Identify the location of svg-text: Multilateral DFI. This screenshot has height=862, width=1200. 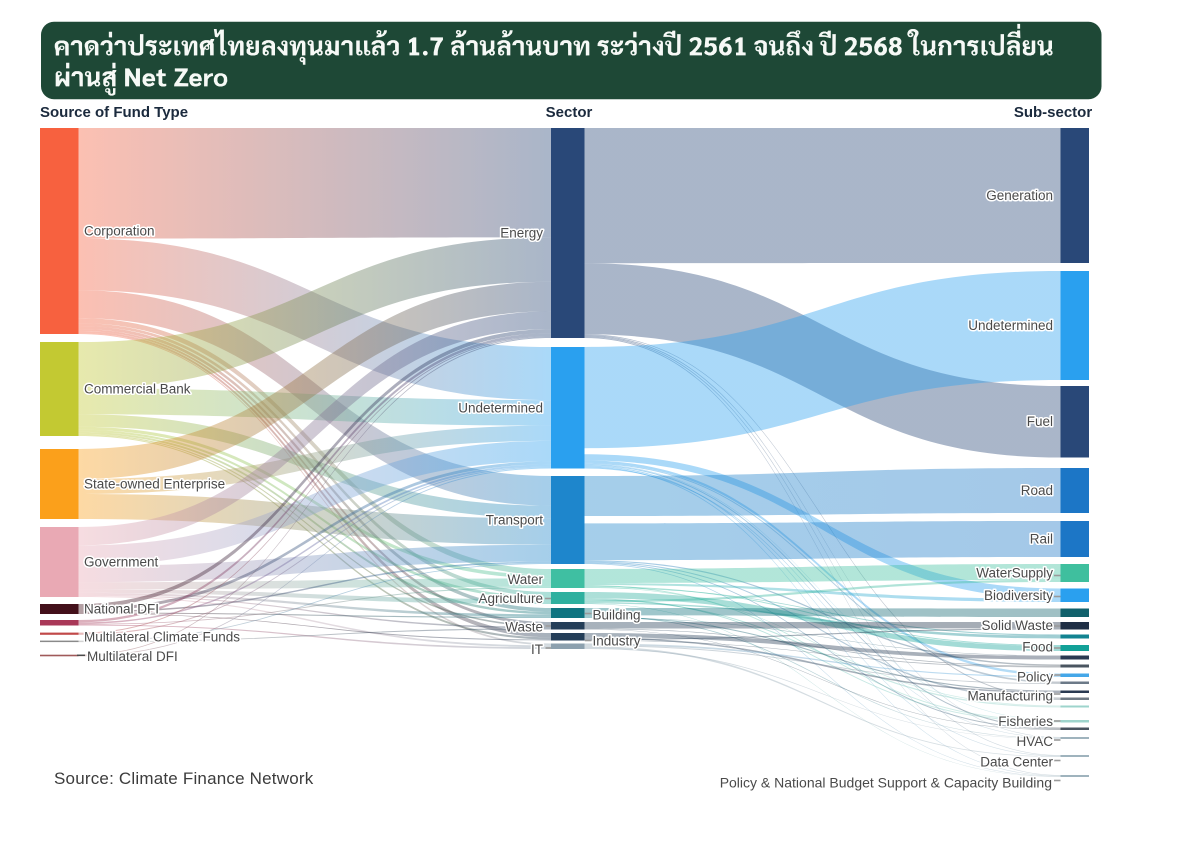
(132, 656).